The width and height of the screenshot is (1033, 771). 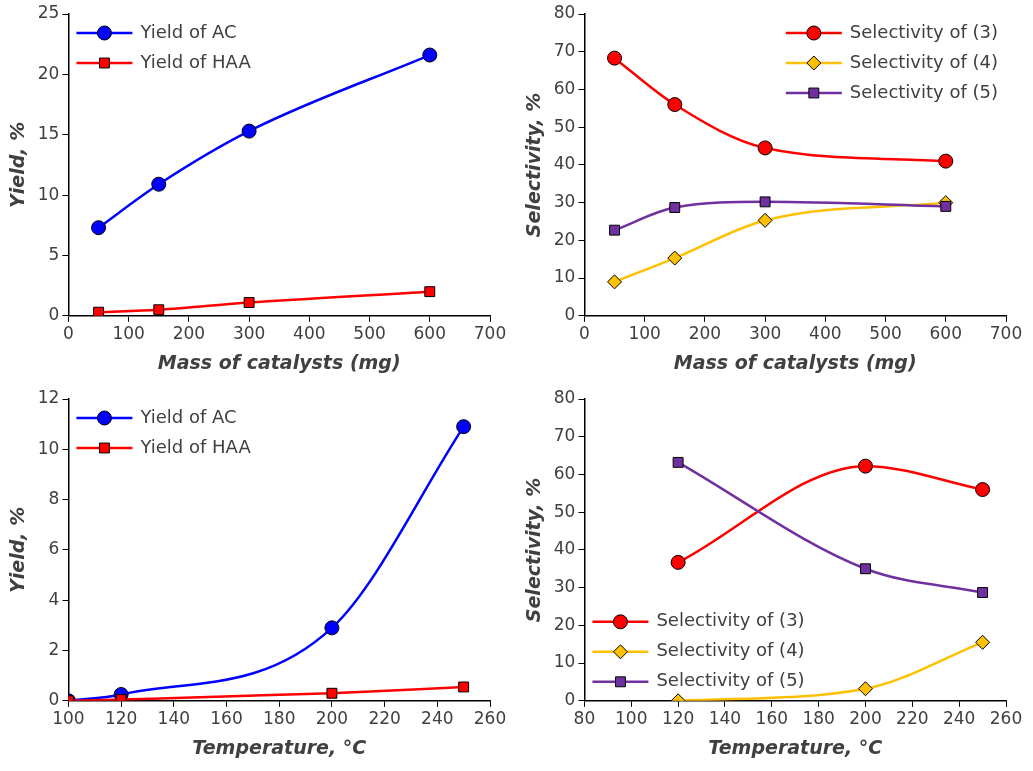 I want to click on y-tick-label: 12, so click(x=48, y=397).